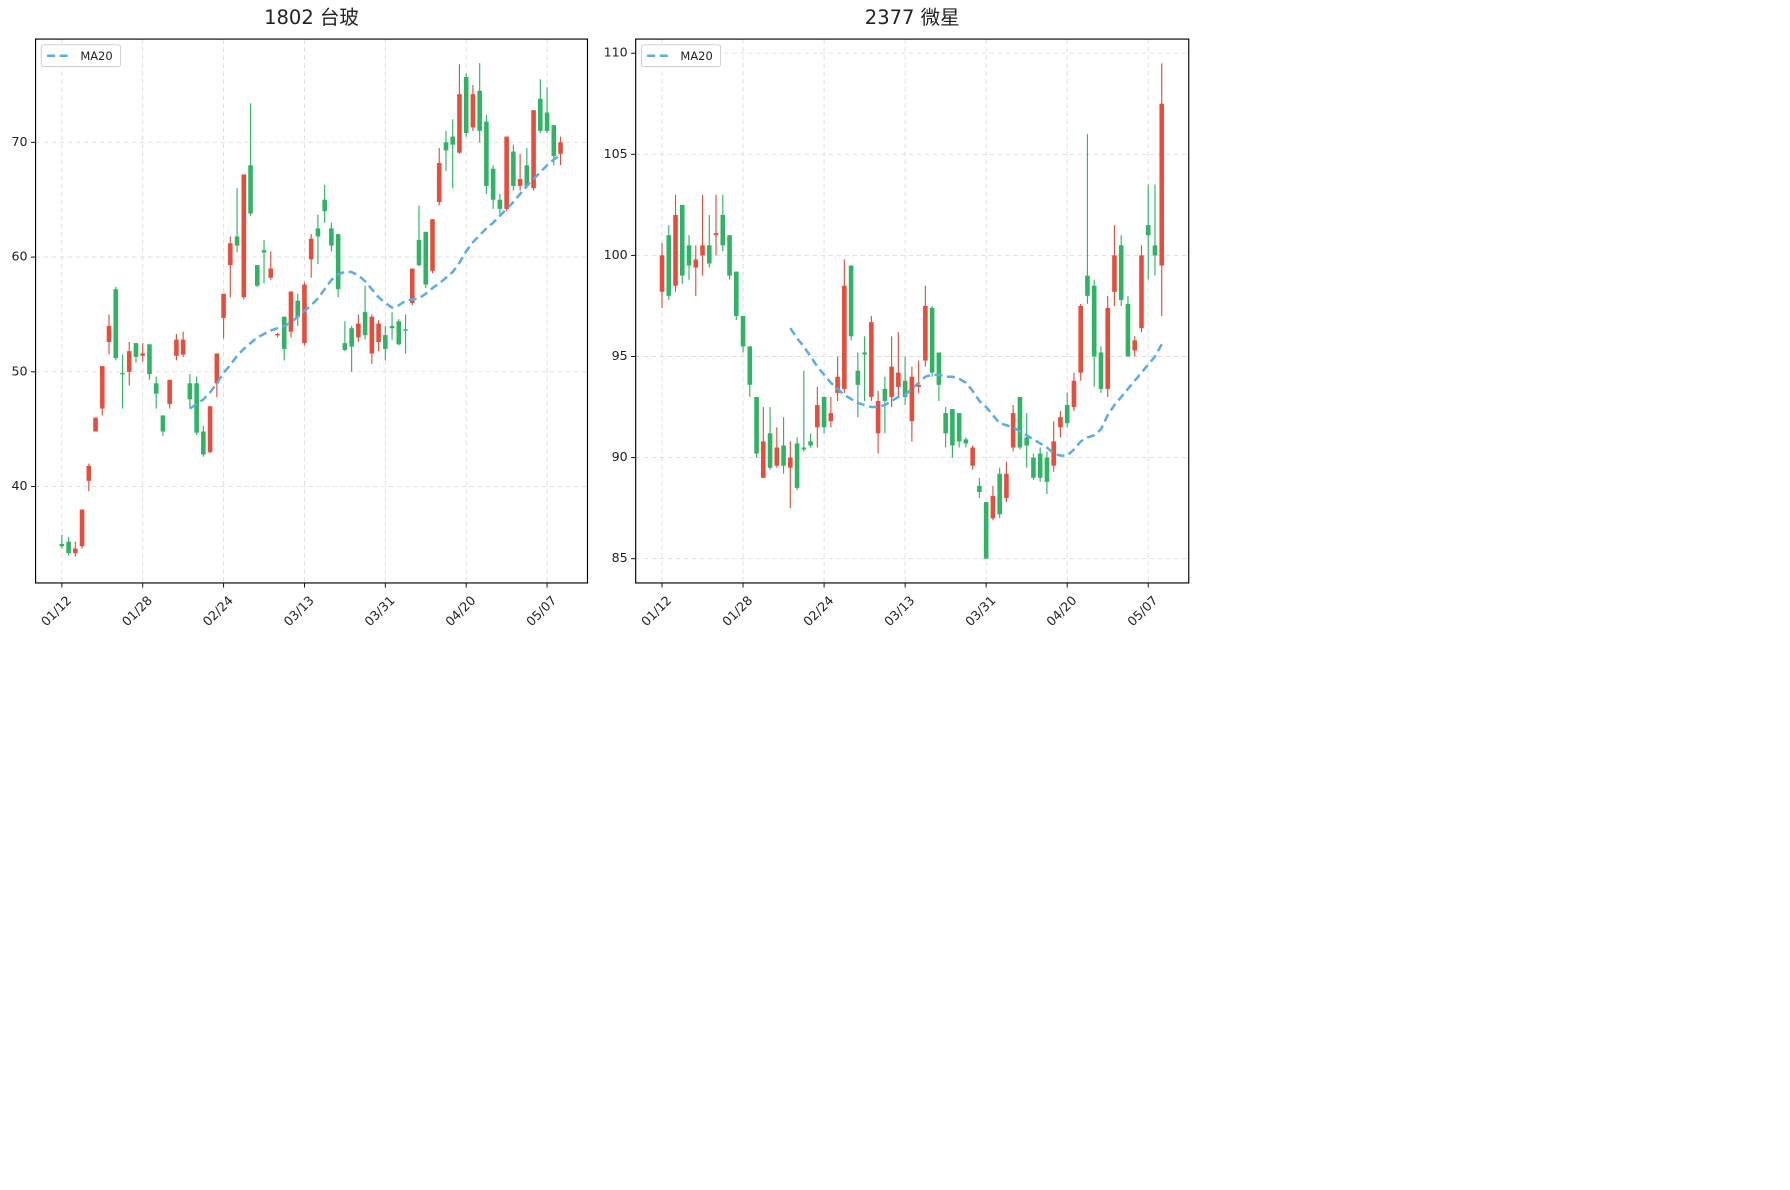 This screenshot has width=1790, height=1190. Describe the element at coordinates (19, 485) in the screenshot. I see `y-tick-label: 40` at that location.